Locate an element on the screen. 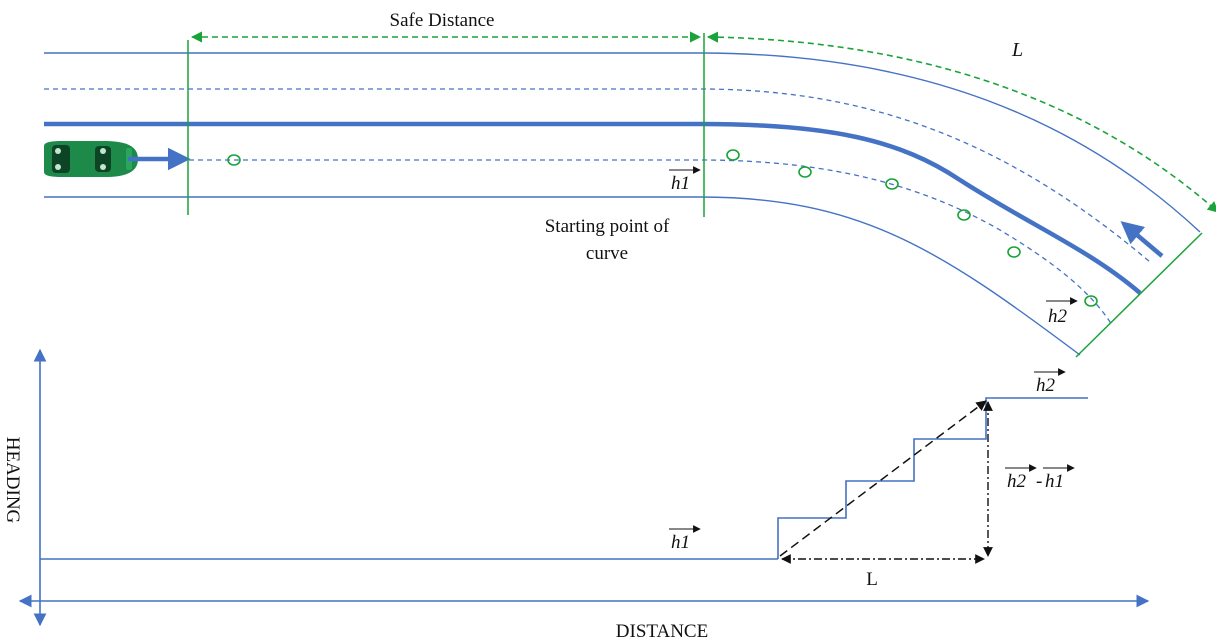  h1-vector-label-bottom: h1 is located at coordinates (685, 539).